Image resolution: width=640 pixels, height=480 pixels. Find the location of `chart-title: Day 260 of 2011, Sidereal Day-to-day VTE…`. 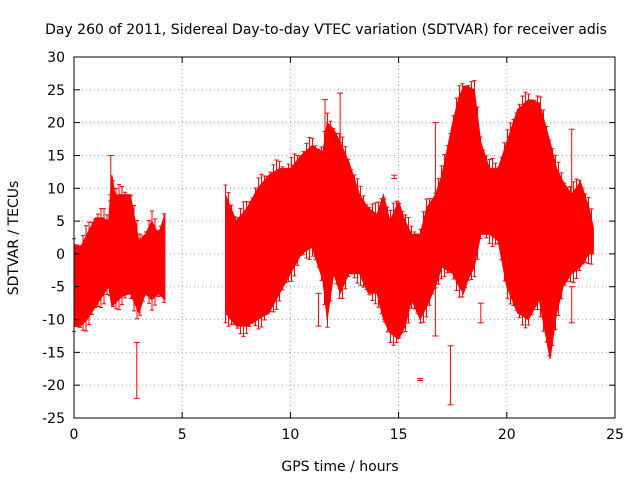

chart-title: Day 260 of 2011, Sidereal Day-to-day VTE… is located at coordinates (326, 30).